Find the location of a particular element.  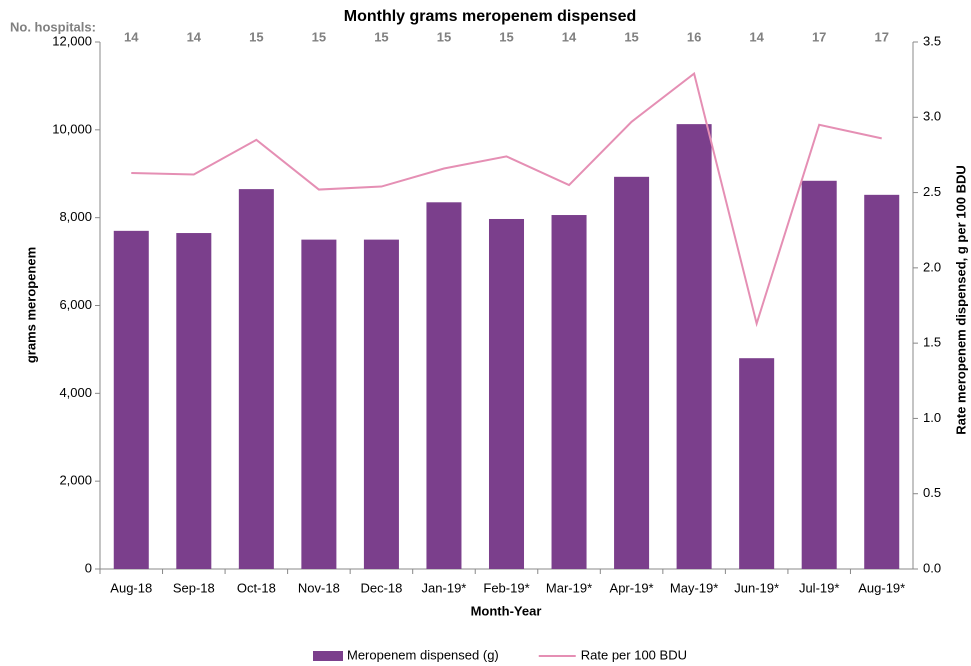

y2-tick-label: 3.0 is located at coordinates (932, 116).